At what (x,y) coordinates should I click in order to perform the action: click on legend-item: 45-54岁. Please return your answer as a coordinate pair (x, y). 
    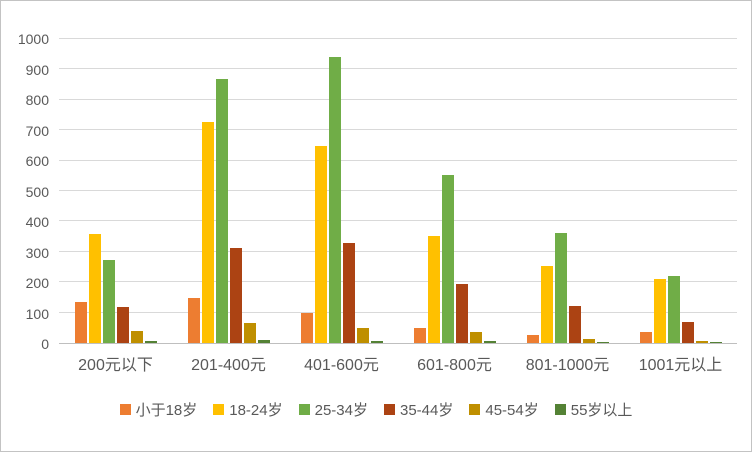
    Looking at the image, I should click on (504, 409).